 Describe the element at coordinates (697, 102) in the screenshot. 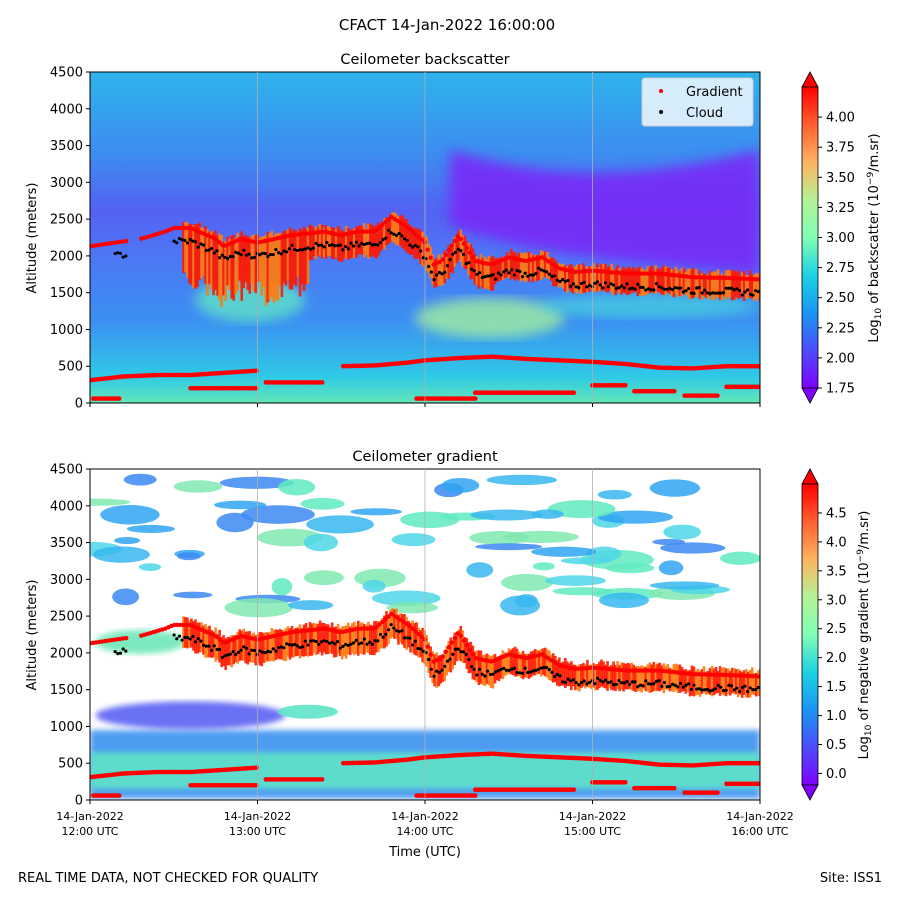

I see `legend: Gradient Cloud` at that location.